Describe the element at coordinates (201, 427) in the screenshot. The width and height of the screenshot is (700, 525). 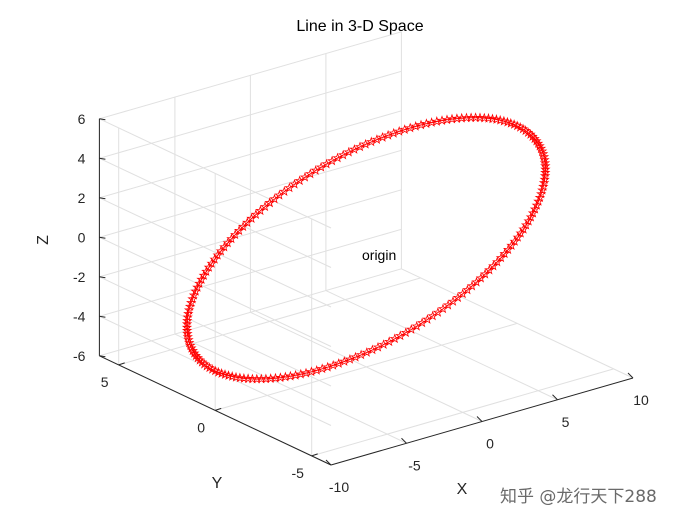
I see `y-tick-label: 0` at that location.